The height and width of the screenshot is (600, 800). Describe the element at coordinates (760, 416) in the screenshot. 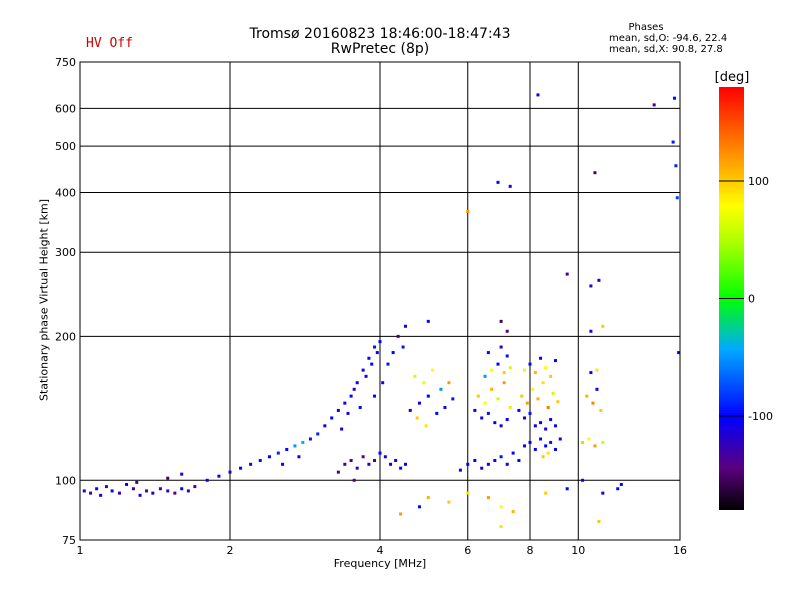

I see `colorbar-tick-label: -100` at that location.